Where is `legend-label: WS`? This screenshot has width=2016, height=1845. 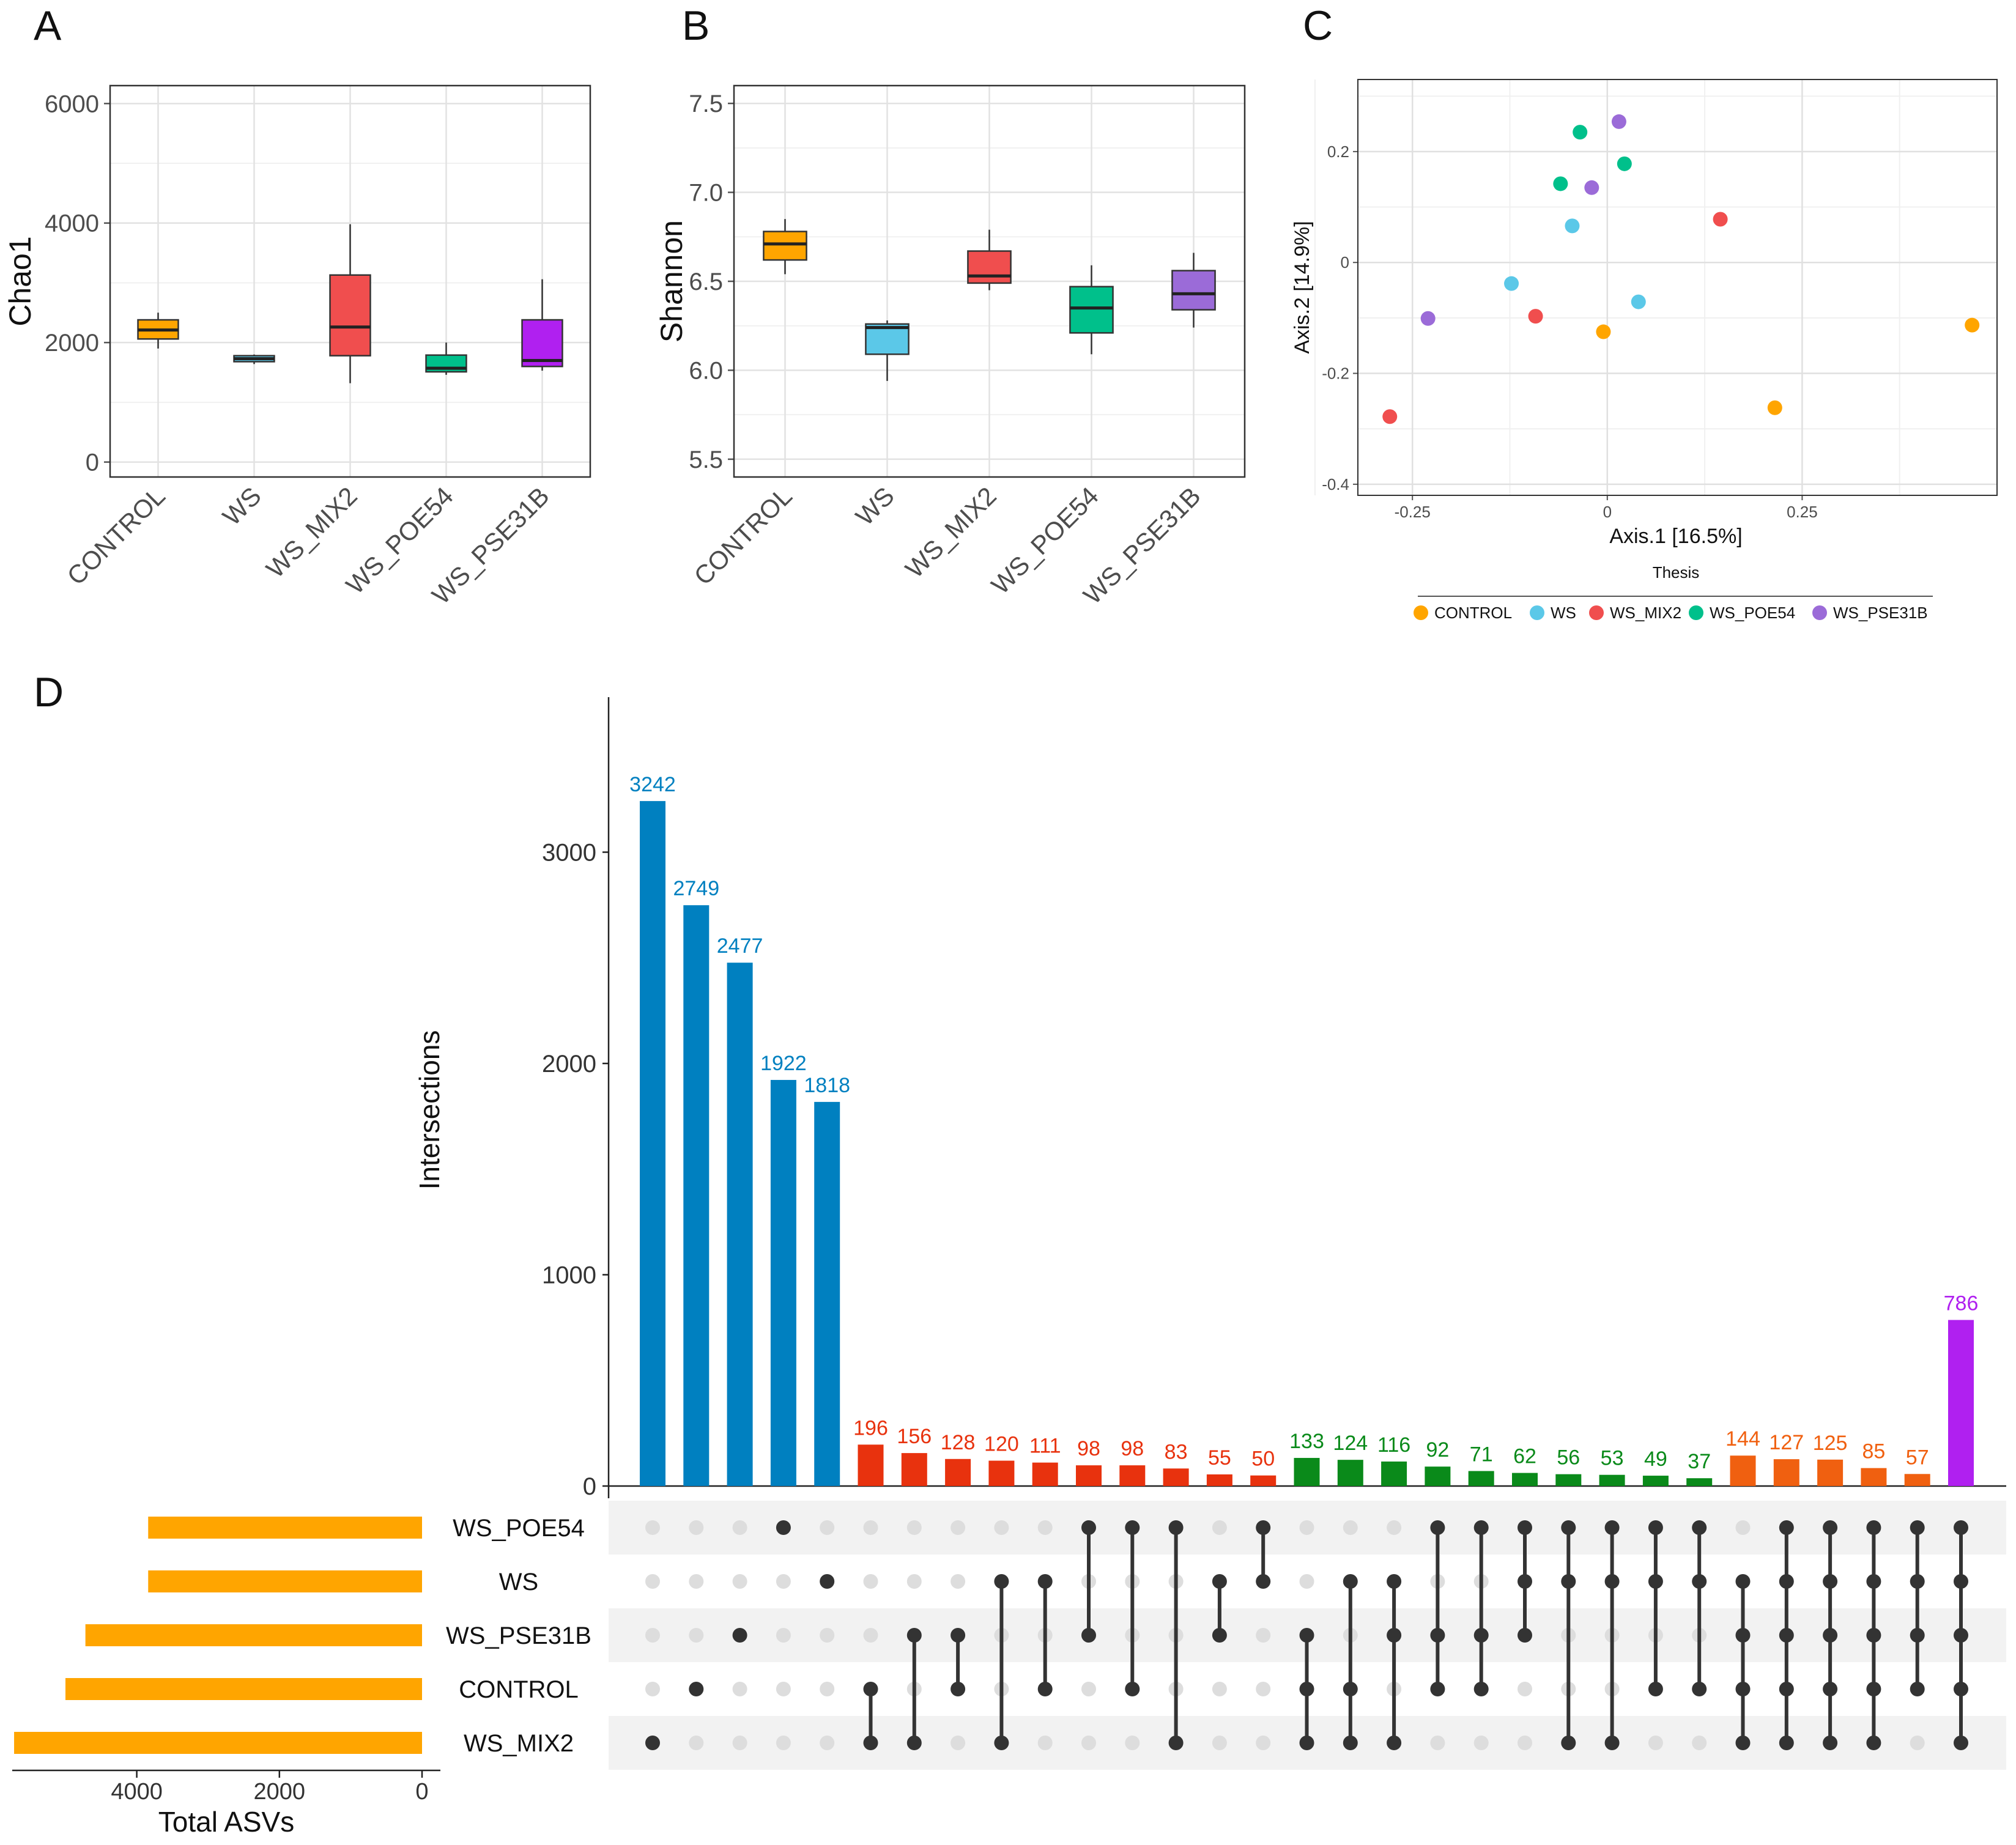
legend-label: WS is located at coordinates (1563, 613).